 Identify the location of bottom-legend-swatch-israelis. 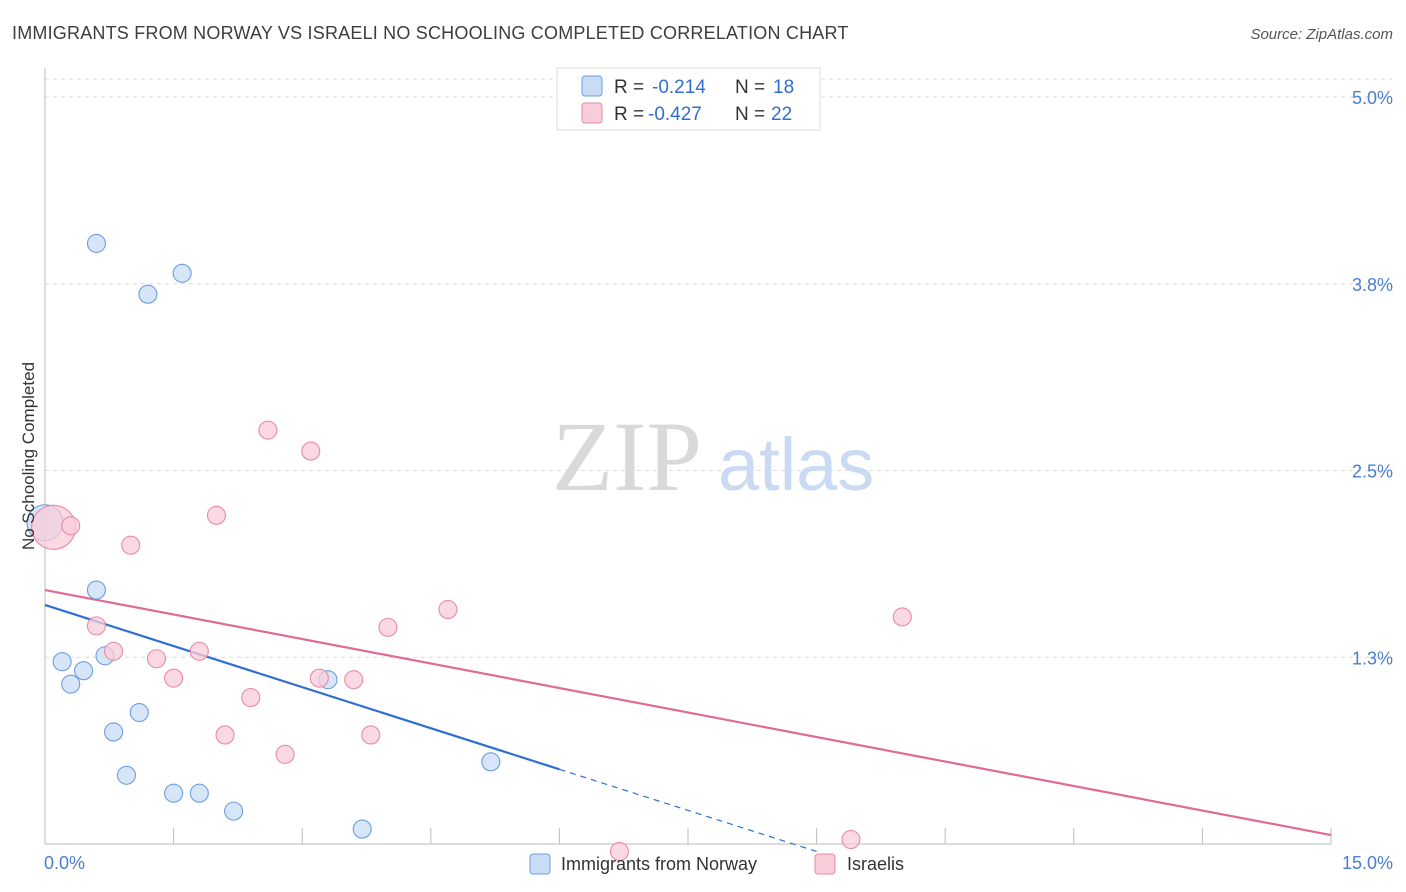
(825, 864).